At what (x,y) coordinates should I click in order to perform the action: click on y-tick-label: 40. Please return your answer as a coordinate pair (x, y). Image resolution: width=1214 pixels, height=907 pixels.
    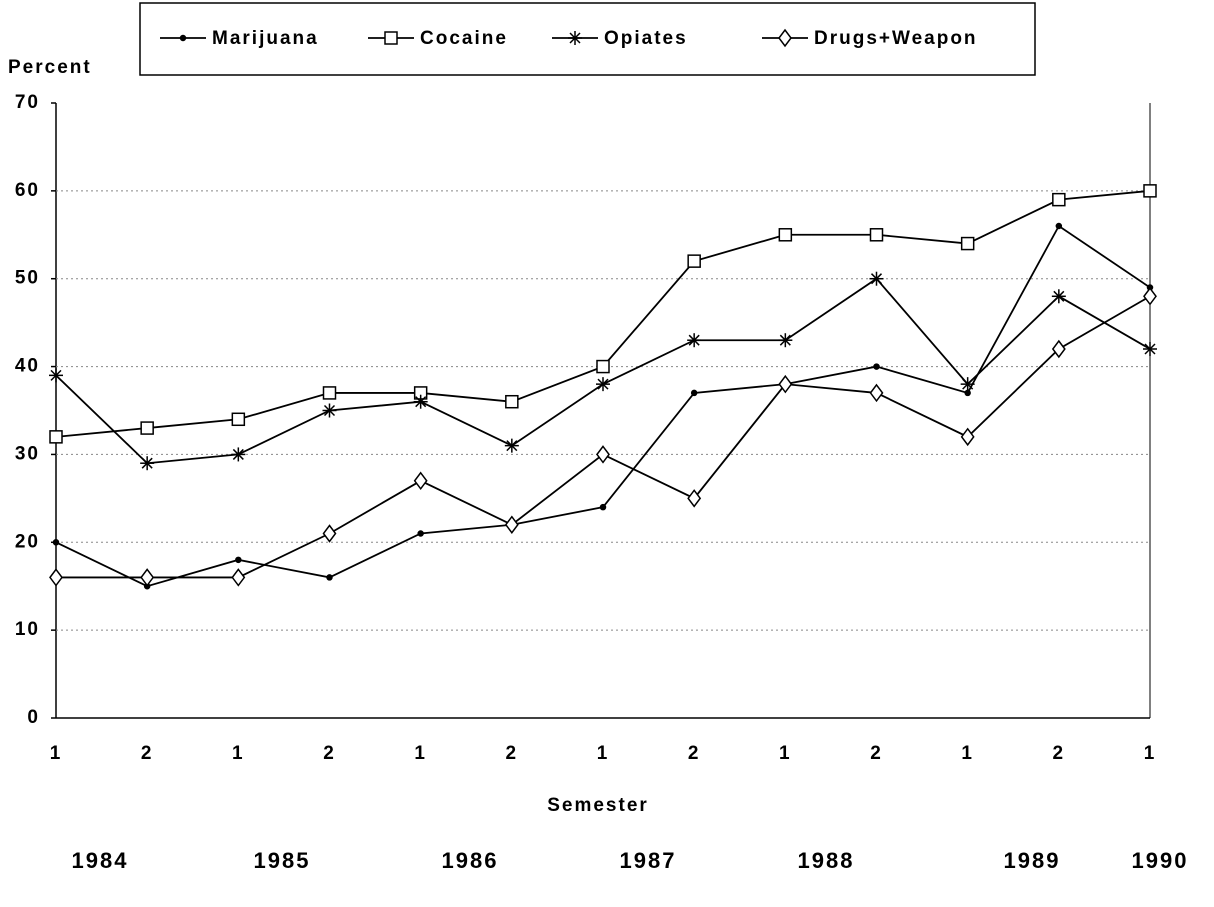
    Looking at the image, I should click on (27, 366).